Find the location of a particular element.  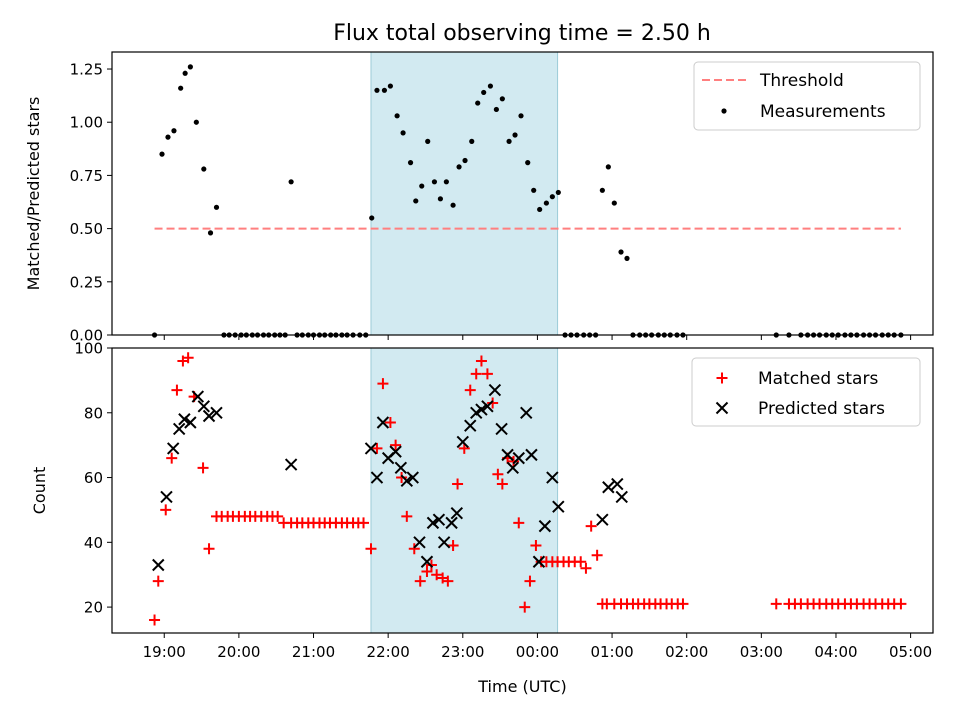

legend-measurement-label: Measurements is located at coordinates (823, 112).